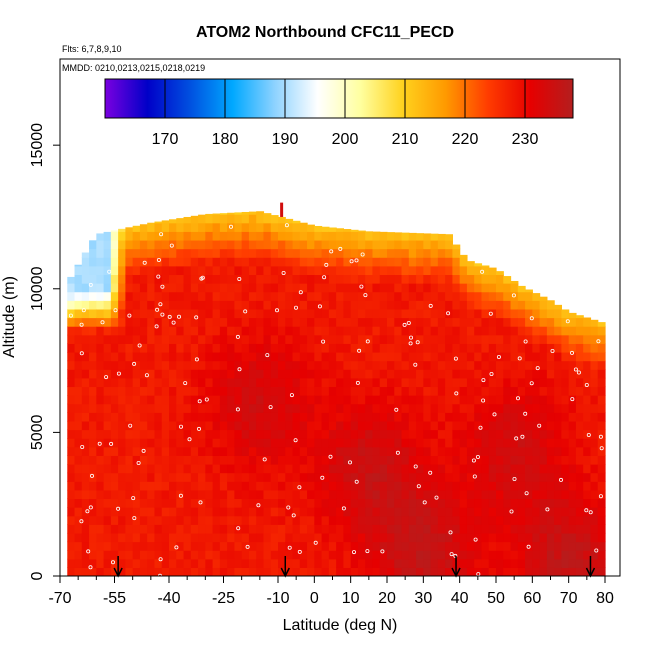  Describe the element at coordinates (387, 598) in the screenshot. I see `x-tick-label: 20` at that location.